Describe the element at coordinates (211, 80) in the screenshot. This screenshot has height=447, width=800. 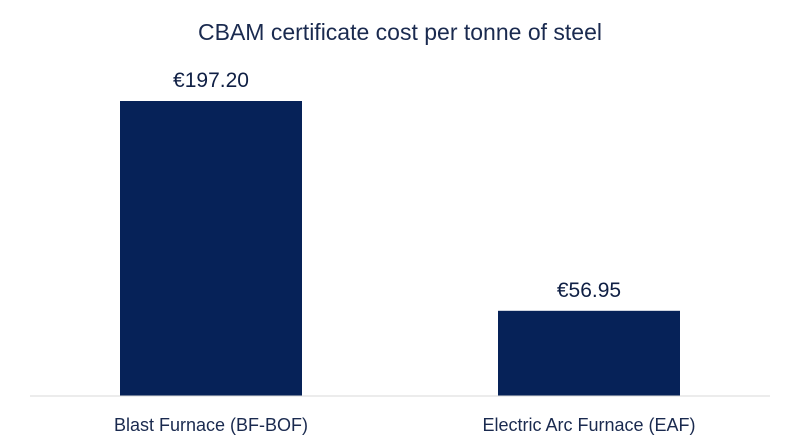
I see `value-label: €197.20` at that location.